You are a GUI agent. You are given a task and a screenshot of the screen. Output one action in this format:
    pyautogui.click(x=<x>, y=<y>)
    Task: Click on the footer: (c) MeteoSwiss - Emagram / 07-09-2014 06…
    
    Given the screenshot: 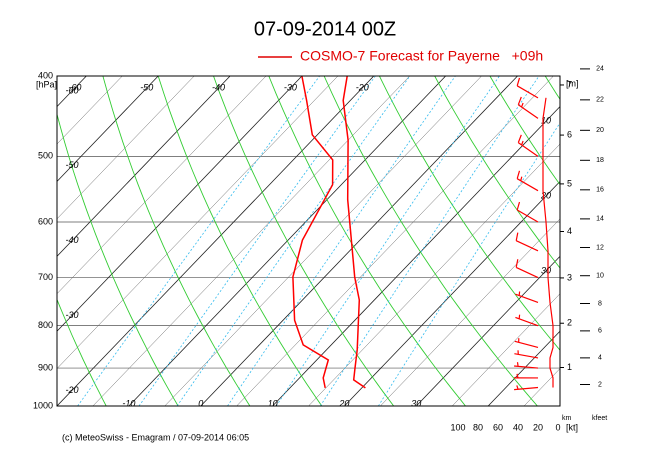 What is the action you would take?
    pyautogui.click(x=155, y=437)
    